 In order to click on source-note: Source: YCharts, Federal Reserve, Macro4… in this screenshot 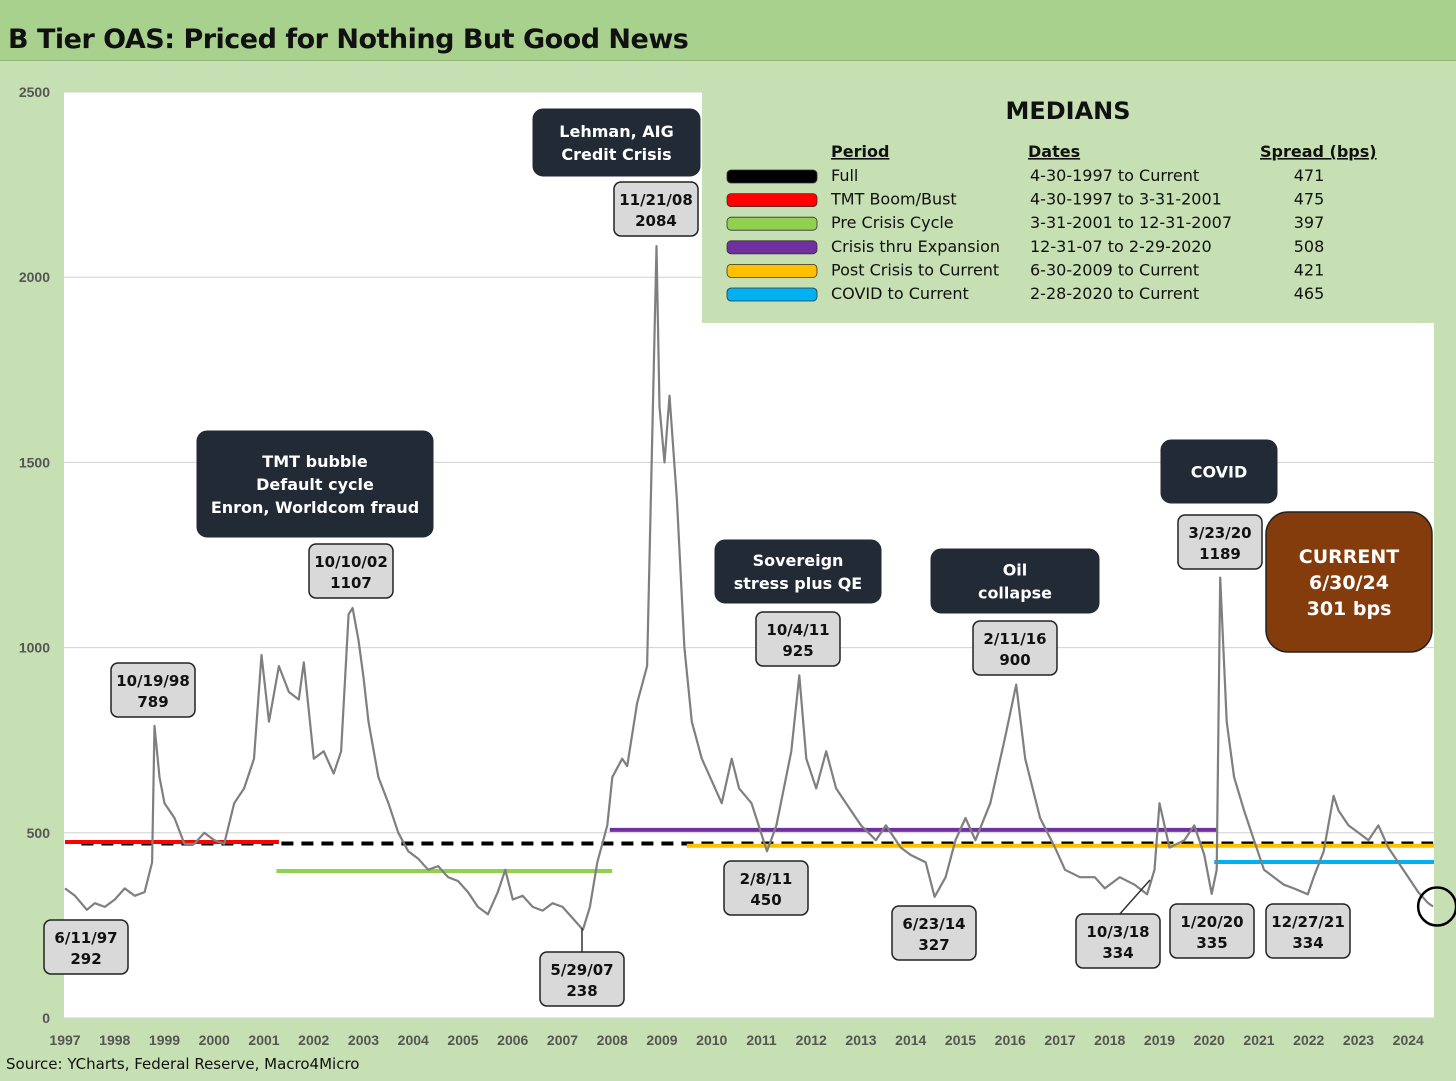, I will do `click(183, 1064)`.